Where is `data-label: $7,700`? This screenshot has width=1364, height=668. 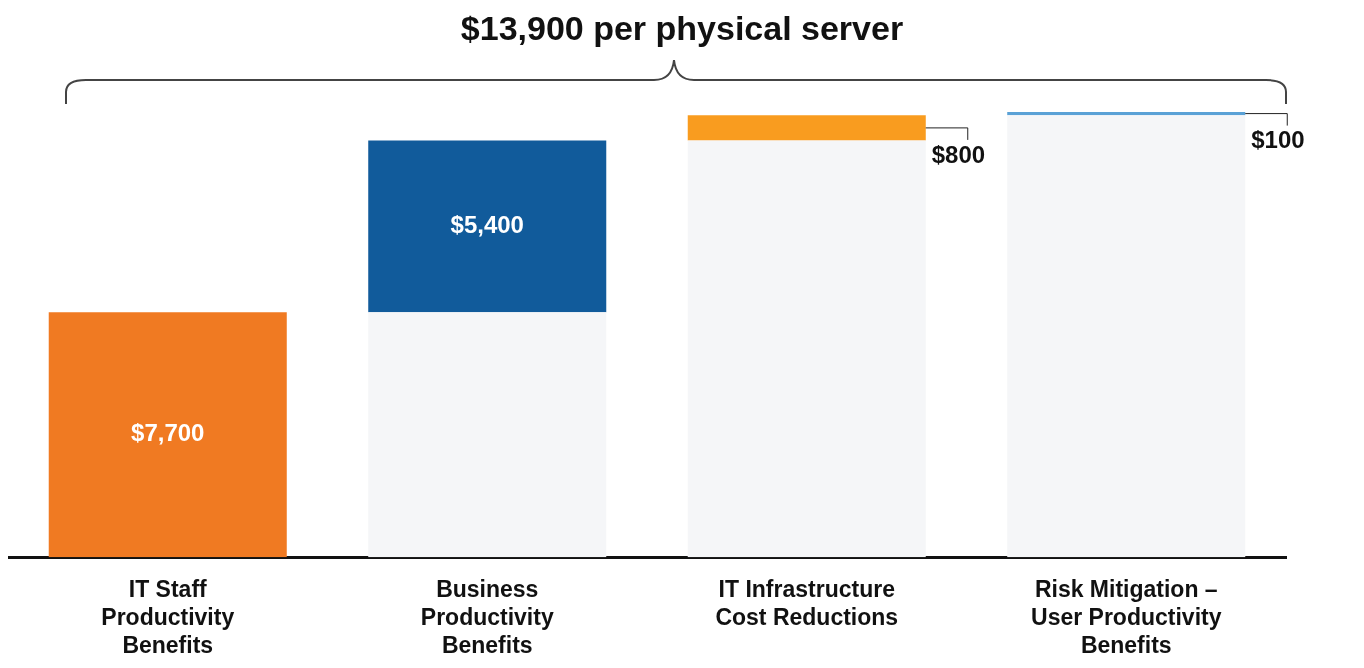 data-label: $7,700 is located at coordinates (168, 433).